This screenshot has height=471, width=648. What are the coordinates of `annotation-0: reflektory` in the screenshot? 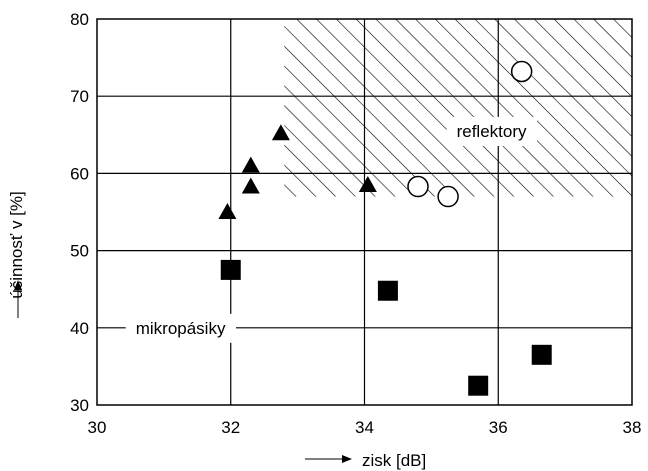 It's located at (492, 131).